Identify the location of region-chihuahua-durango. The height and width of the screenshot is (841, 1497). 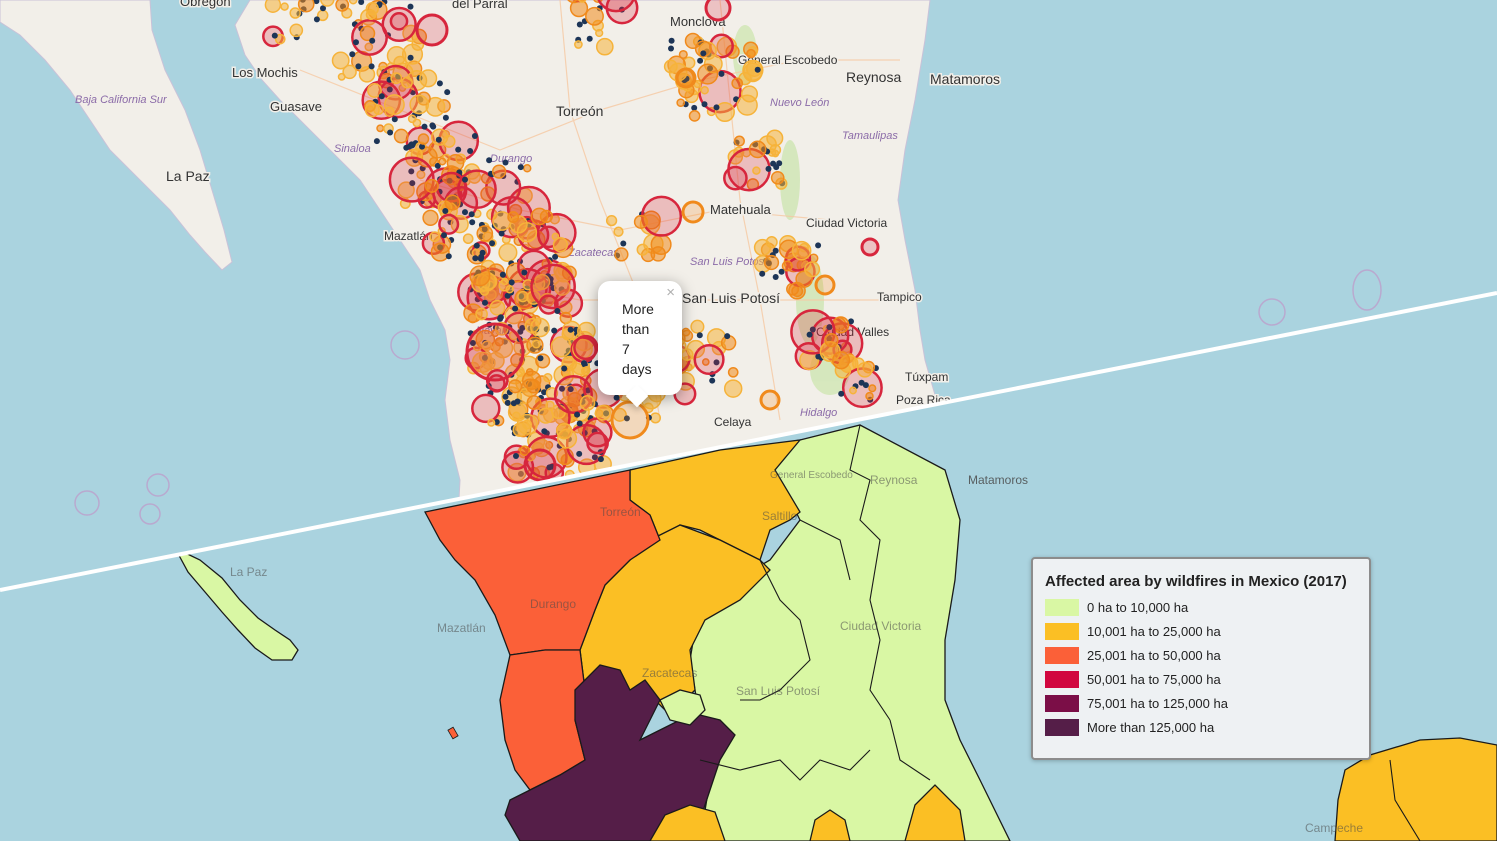
(542, 562).